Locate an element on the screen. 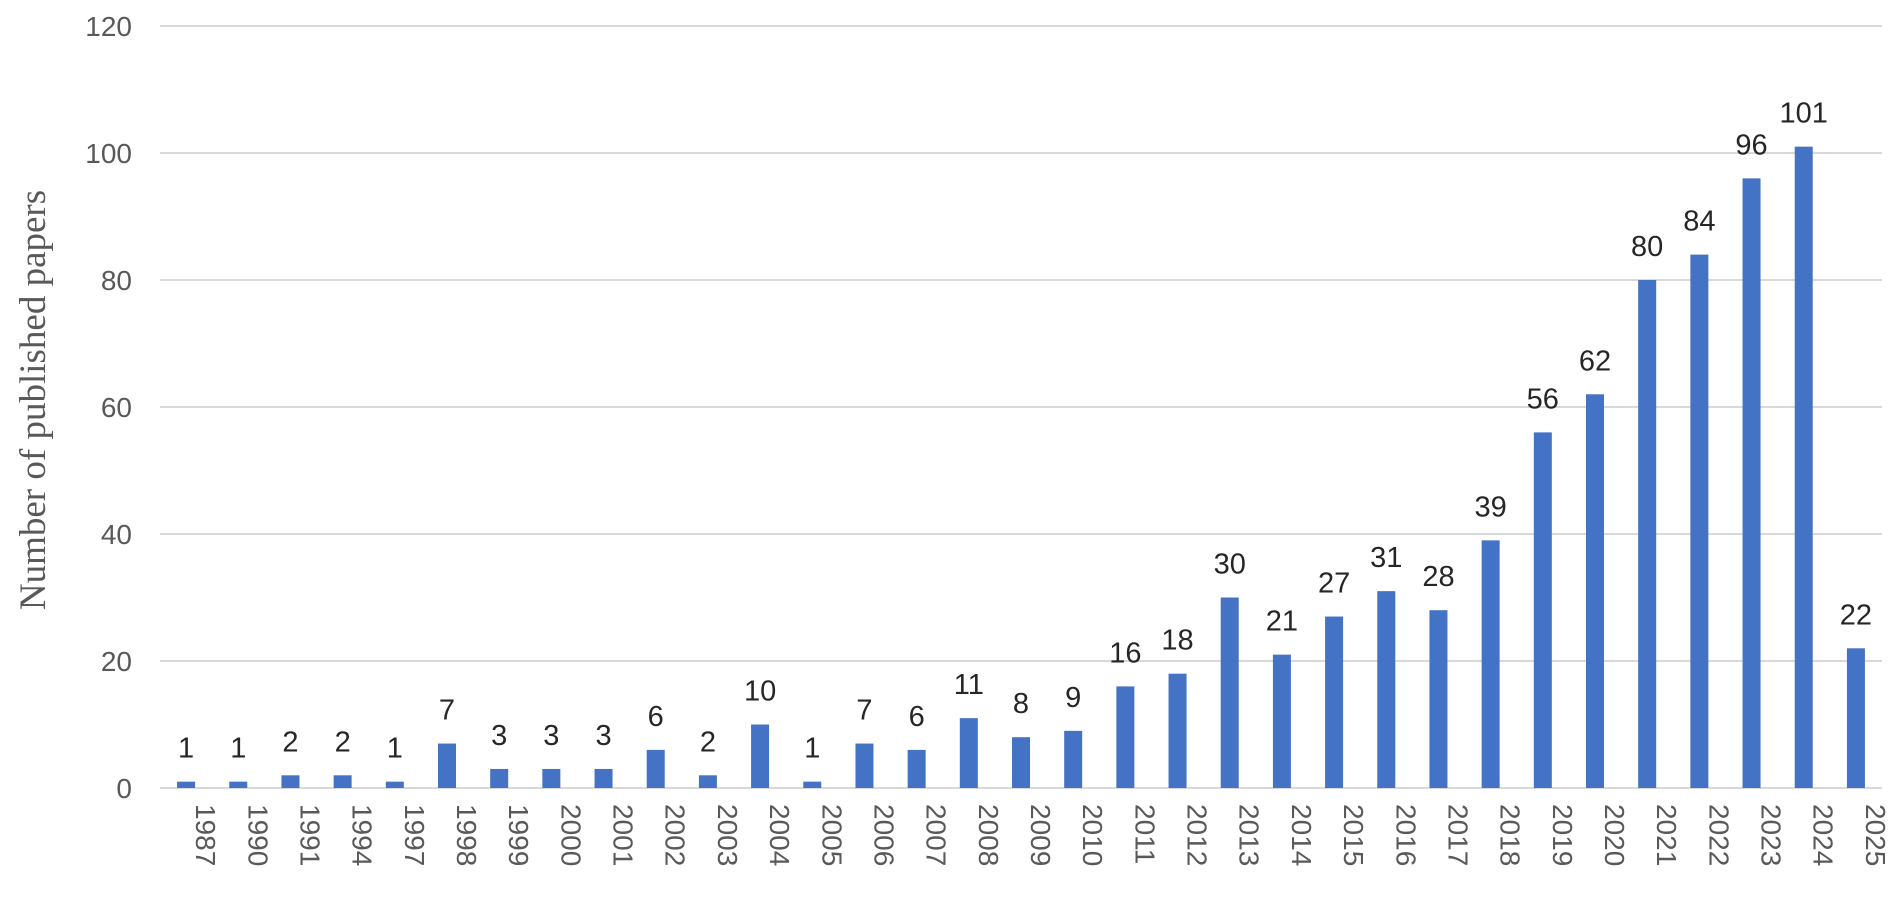 The image size is (1890, 905). data-label-2001: 3 is located at coordinates (603, 736).